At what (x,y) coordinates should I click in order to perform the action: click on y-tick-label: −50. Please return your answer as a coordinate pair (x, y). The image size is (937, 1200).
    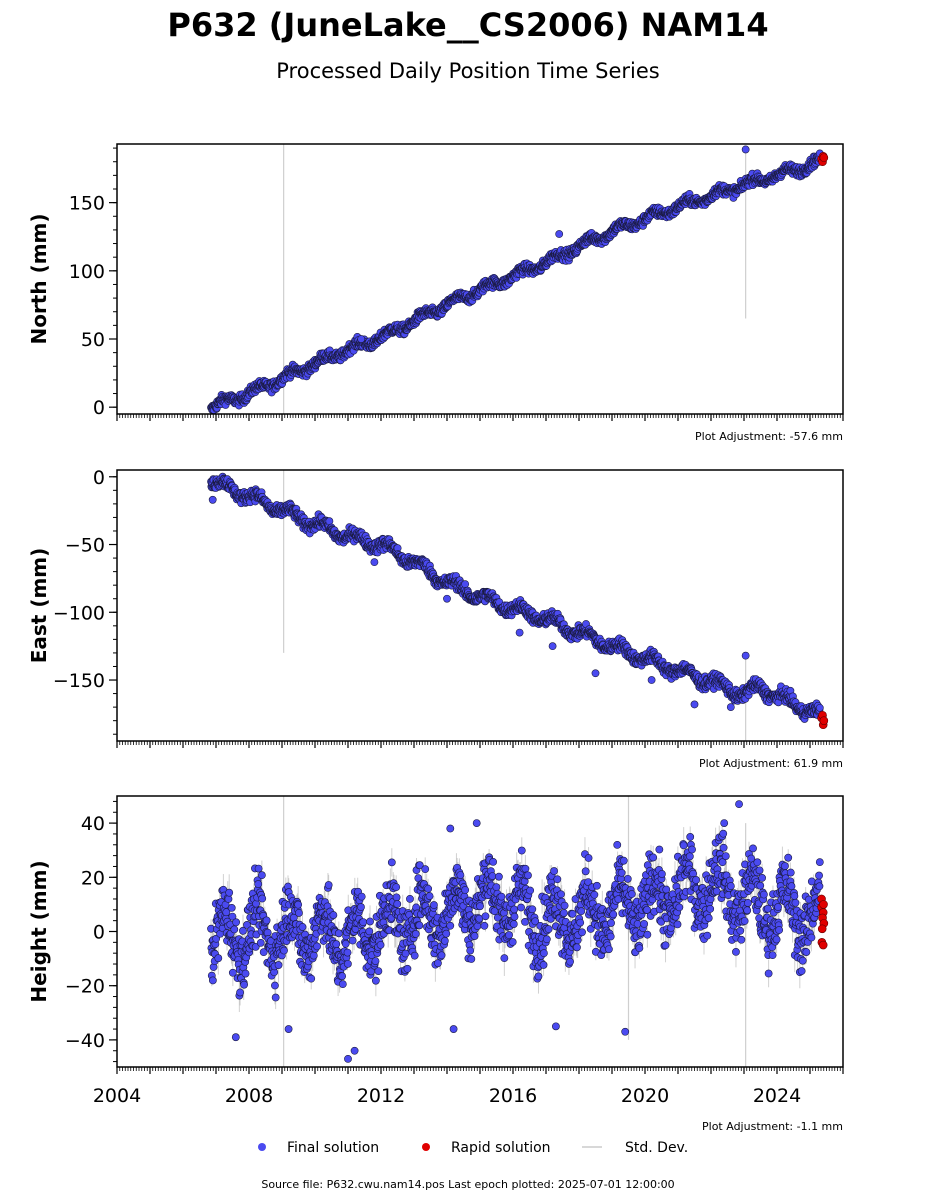
    Looking at the image, I should click on (85, 546).